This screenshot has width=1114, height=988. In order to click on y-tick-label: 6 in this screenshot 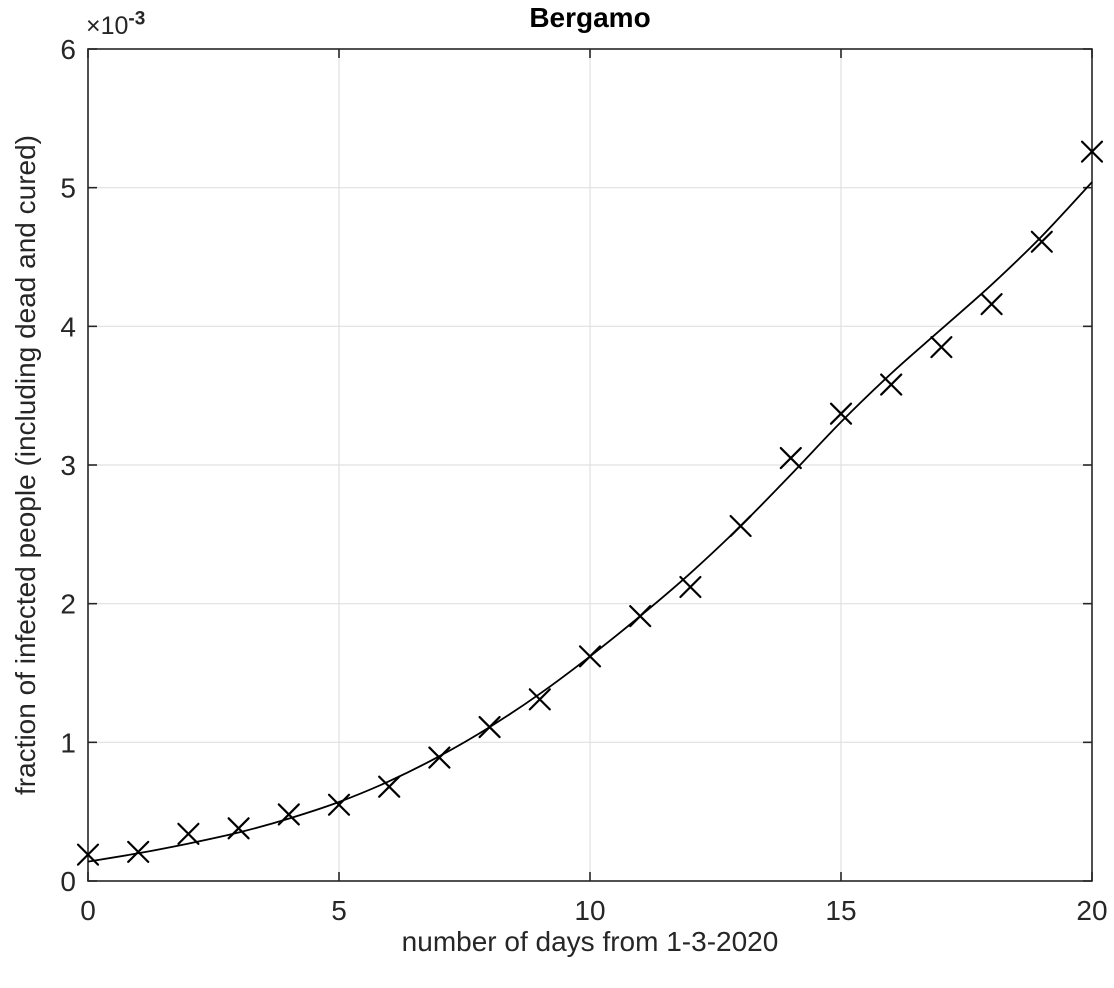, I will do `click(68, 49)`.